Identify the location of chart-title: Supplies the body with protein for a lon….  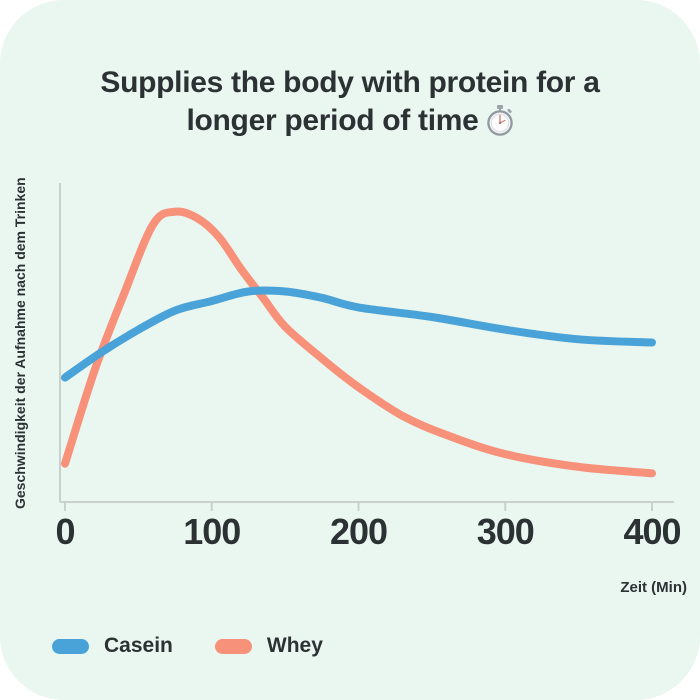
(350, 105).